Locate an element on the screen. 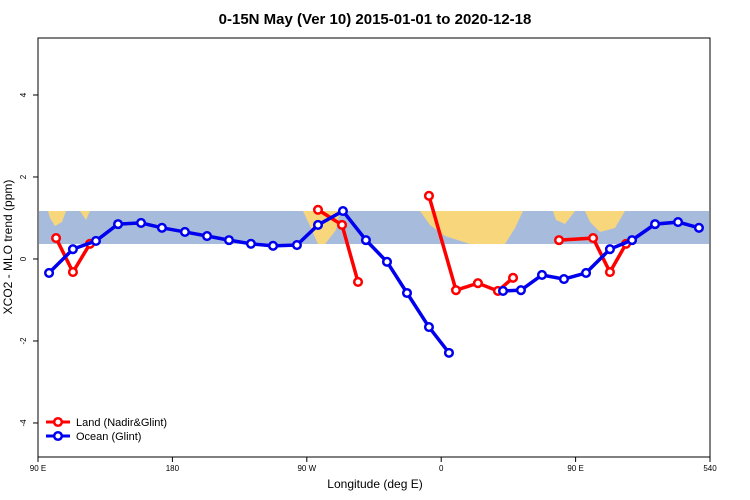 This screenshot has width=750, height=500. x-axis-label: Longitude (deg E) is located at coordinates (374, 484).